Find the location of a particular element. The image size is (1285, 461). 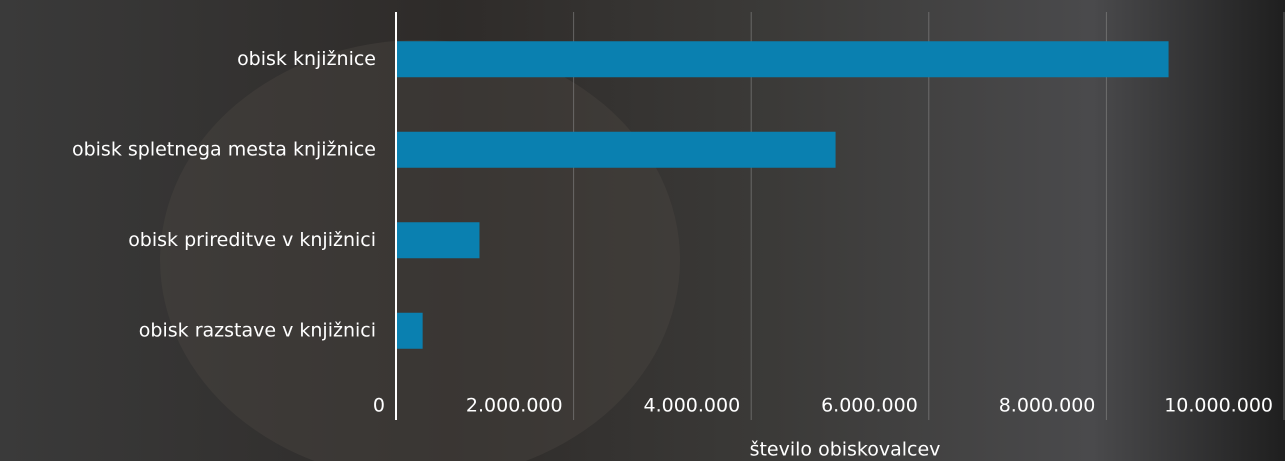

x-tick-label: 6.000.000 is located at coordinates (869, 406).